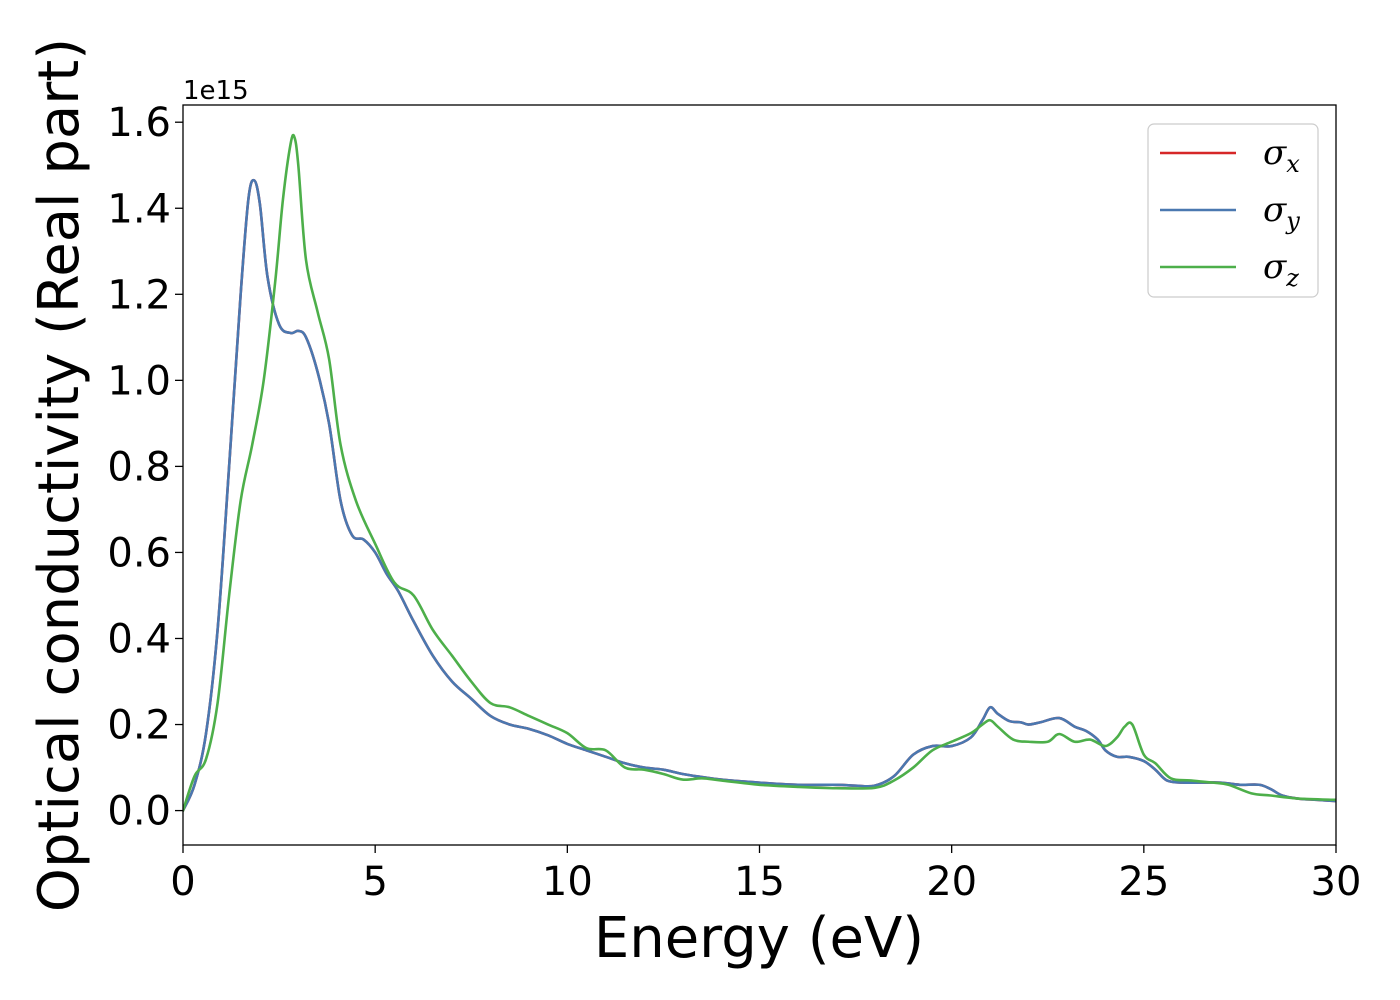 The height and width of the screenshot is (1000, 1400). Describe the element at coordinates (216, 91) in the screenshot. I see `y-offset-label: 1e15` at that location.